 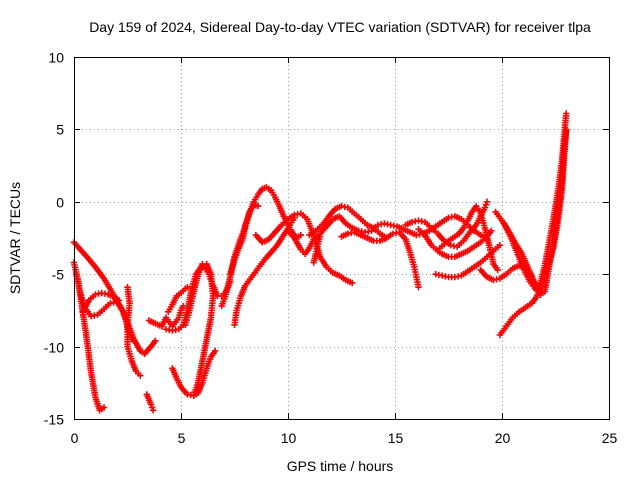 I want to click on y-axis-label: SDTVAR / TECUs, so click(x=15, y=238).